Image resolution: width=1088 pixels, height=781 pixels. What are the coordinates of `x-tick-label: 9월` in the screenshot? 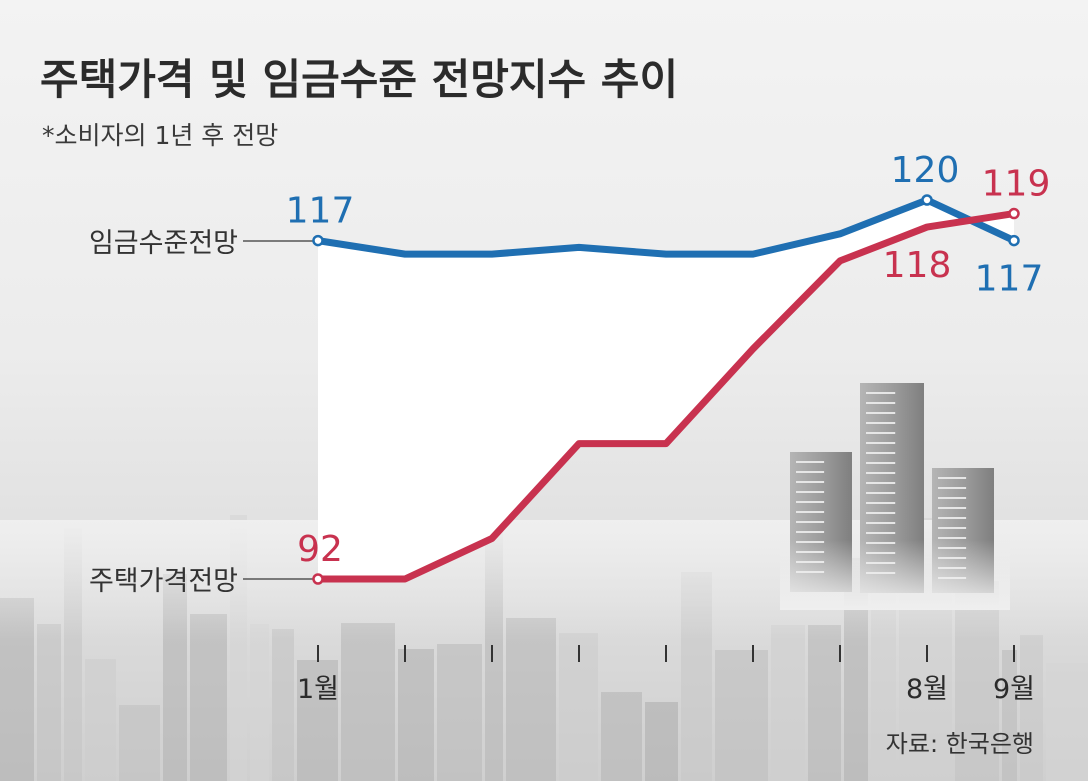 It's located at (1014, 689).